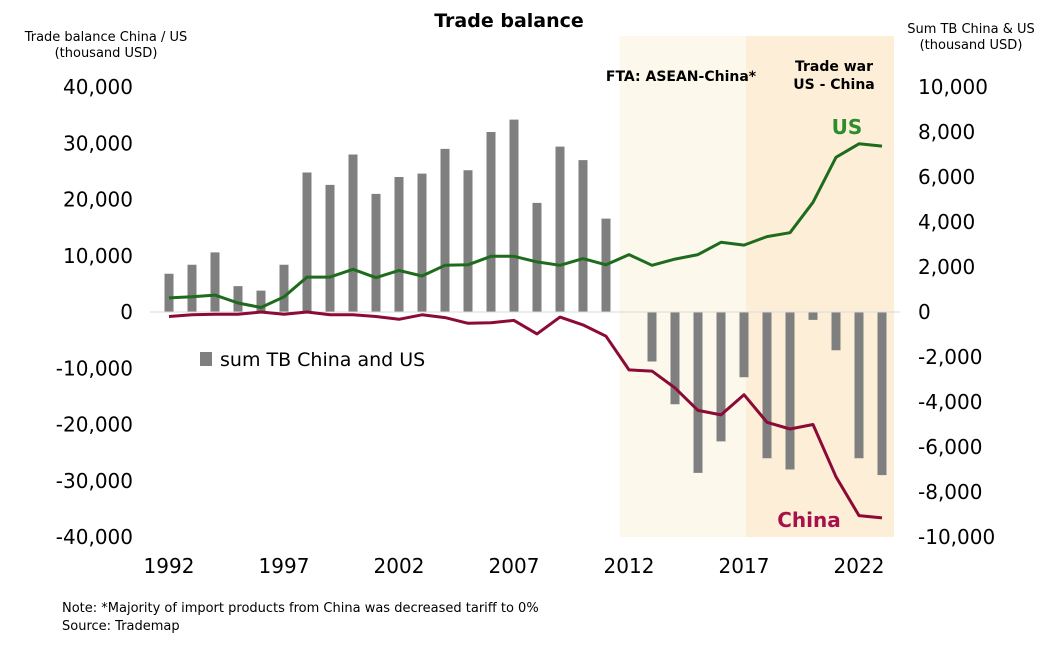  Describe the element at coordinates (675, 358) in the screenshot. I see `bar-2014` at that location.